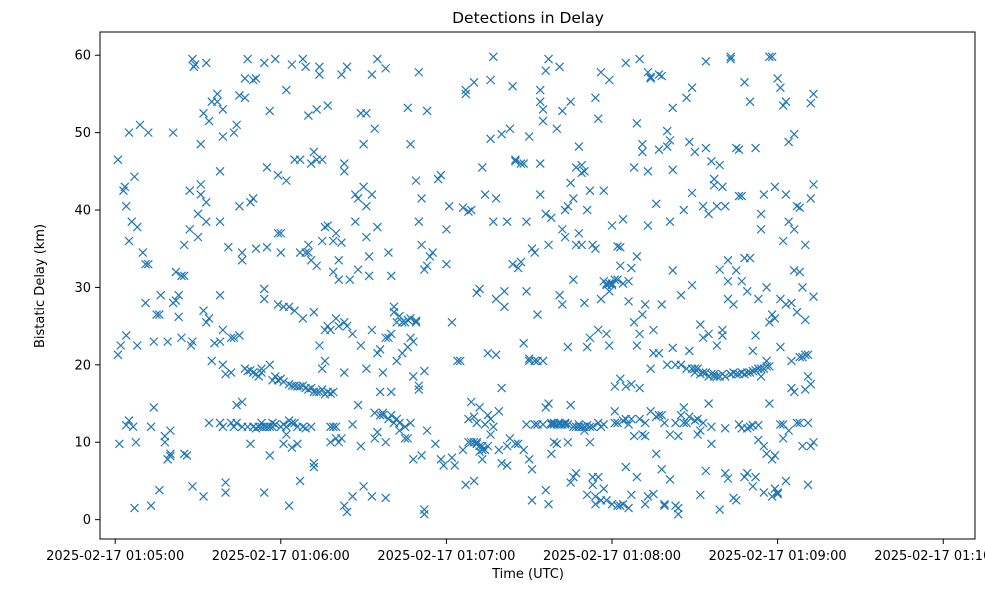  Describe the element at coordinates (612, 556) in the screenshot. I see `x-tick-label: 2025-02-17 01:08:00` at that location.